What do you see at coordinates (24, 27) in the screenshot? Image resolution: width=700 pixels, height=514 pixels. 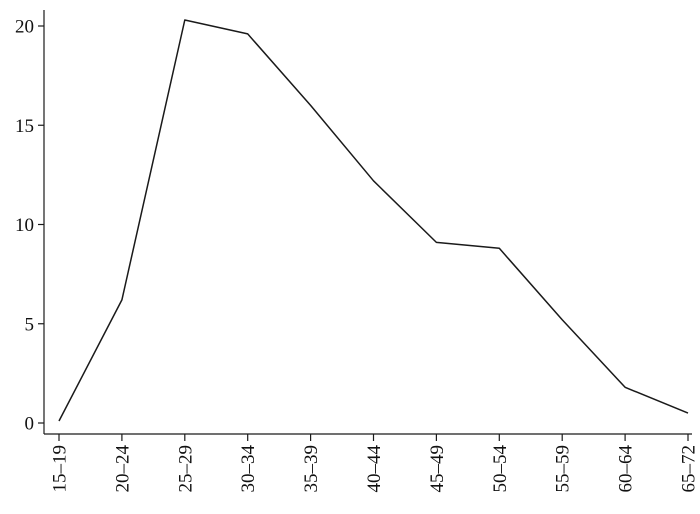 I see `y-tick-label: 20` at bounding box center [24, 27].